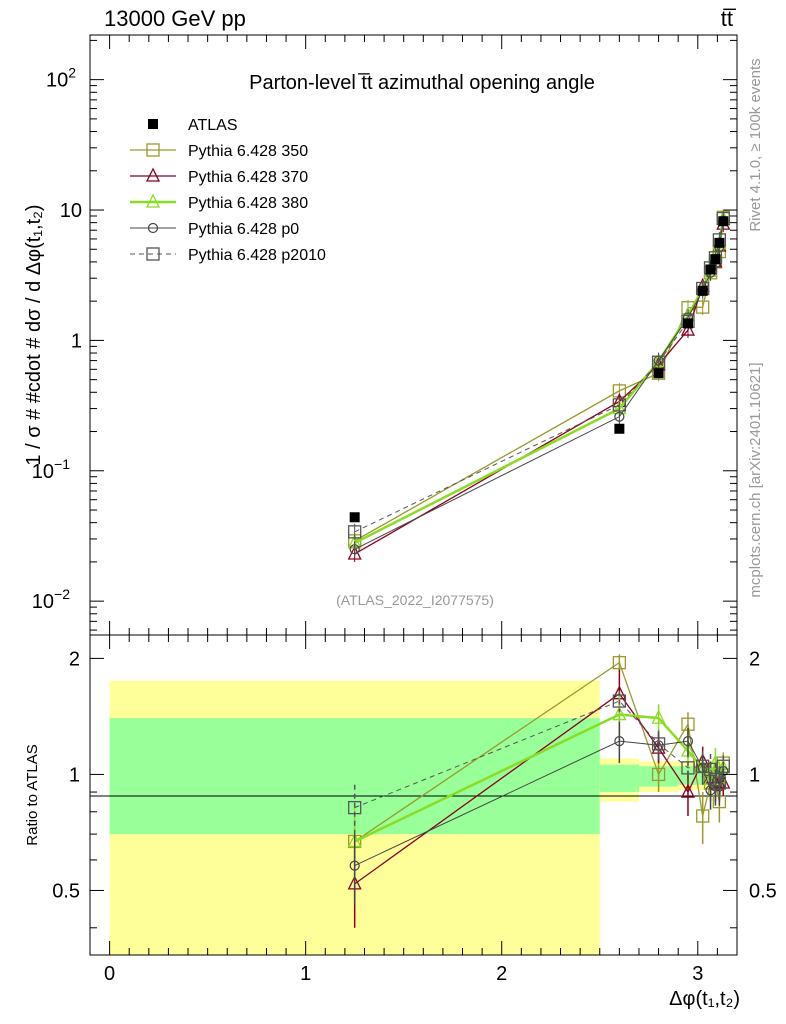  Describe the element at coordinates (755, 144) in the screenshot. I see `rivet-label: Rivet 4.1.0, ≥ 100k events` at that location.